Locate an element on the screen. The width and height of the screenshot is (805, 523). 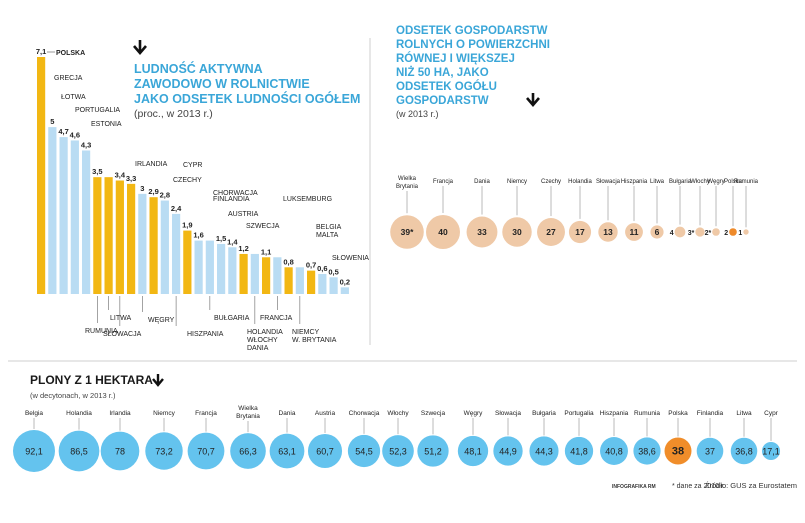
gosp-title-line-2: ROLNYCH O POWIERZCHNI is located at coordinates (473, 45).